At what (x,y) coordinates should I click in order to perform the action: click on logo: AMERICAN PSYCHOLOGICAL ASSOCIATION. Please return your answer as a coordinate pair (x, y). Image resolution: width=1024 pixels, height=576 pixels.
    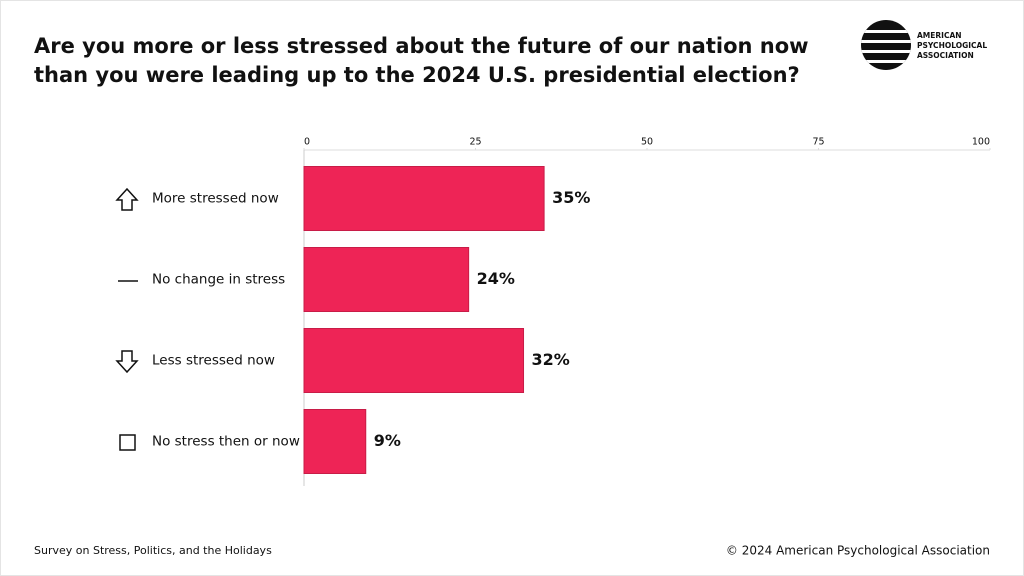
    Looking at the image, I should click on (924, 45).